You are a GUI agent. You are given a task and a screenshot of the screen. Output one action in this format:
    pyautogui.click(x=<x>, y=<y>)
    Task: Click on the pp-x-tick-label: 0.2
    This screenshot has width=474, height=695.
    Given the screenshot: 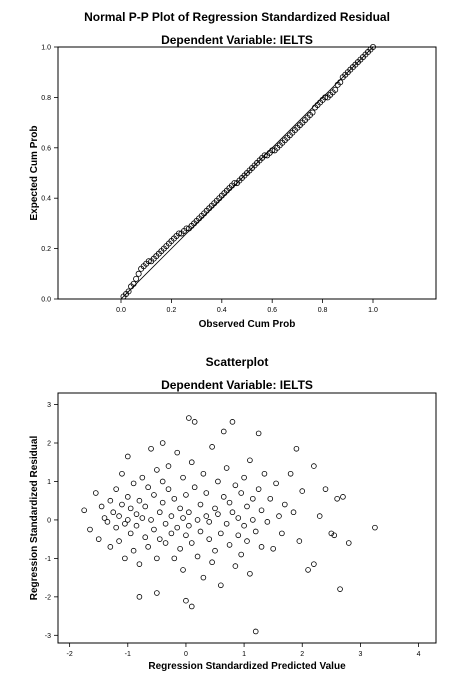 What is the action you would take?
    pyautogui.click(x=172, y=310)
    